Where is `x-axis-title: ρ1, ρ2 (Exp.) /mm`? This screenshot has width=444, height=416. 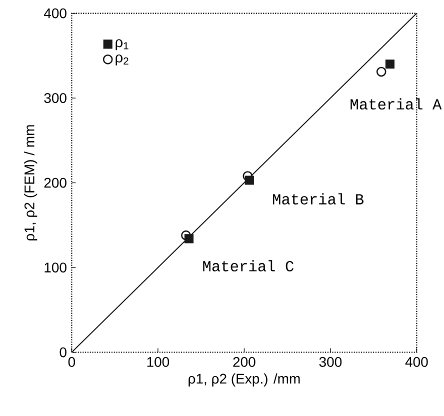
x-axis-title: ρ1, ρ2 (Exp.) /mm is located at coordinates (244, 379).